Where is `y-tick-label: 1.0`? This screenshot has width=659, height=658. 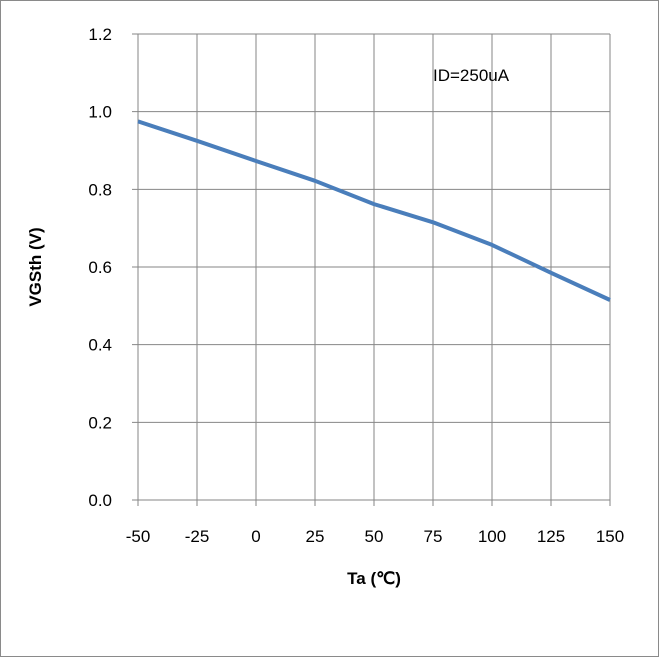 y-tick-label: 1.0 is located at coordinates (100, 112).